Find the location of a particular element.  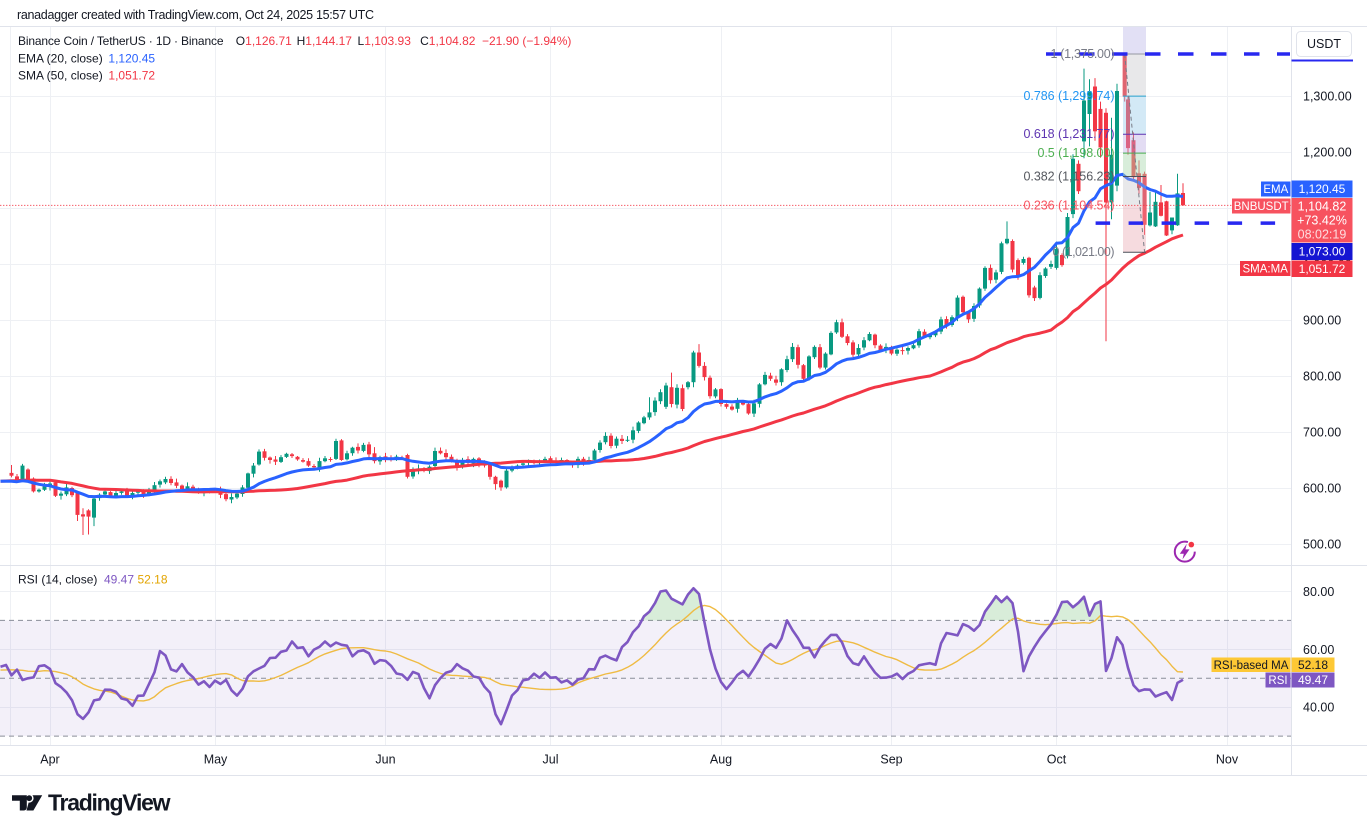

svg-text: 0.5 (1,198.00) is located at coordinates (1076, 153).